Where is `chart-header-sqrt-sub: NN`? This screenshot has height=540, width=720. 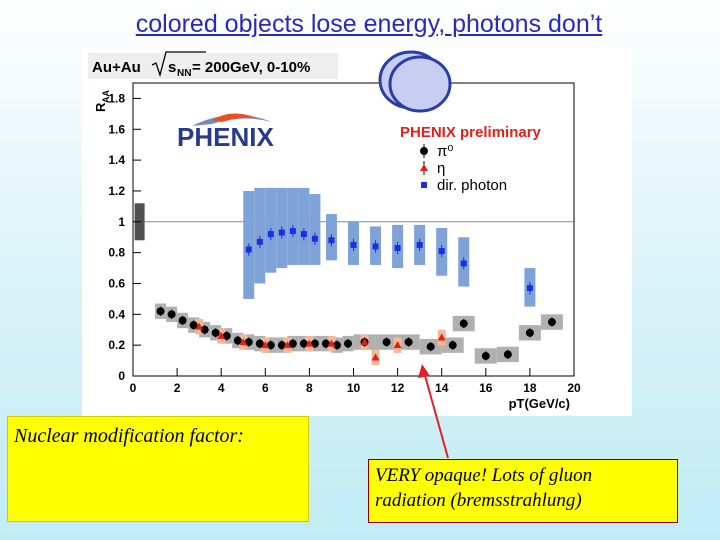
chart-header-sqrt-sub: NN is located at coordinates (184, 73).